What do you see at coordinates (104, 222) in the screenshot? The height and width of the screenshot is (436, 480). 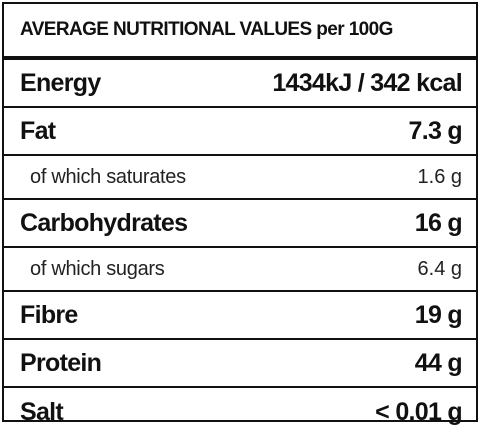 I see `row-label: Carbohydrates` at bounding box center [104, 222].